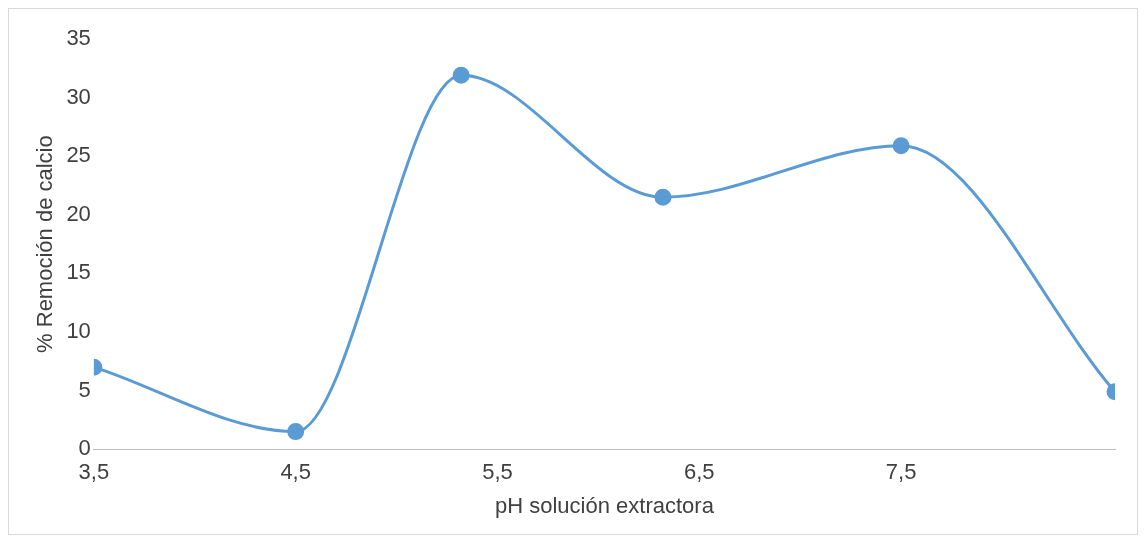 The width and height of the screenshot is (1146, 543). Describe the element at coordinates (497, 472) in the screenshot. I see `x-tick-label: 5,5` at that location.